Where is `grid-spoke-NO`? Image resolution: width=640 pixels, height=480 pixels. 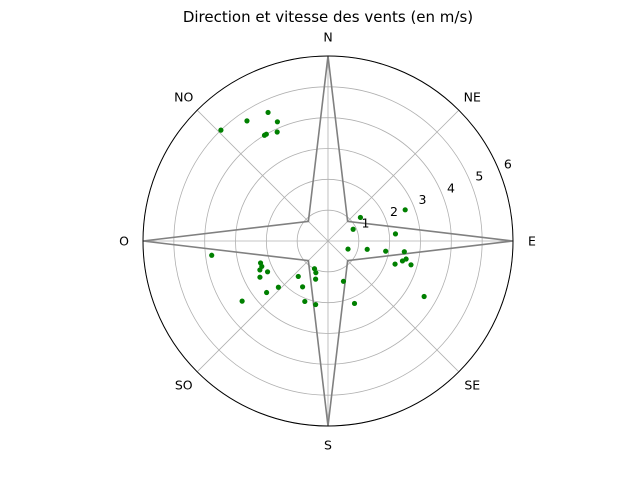 grid-spoke-NO is located at coordinates (262, 175).